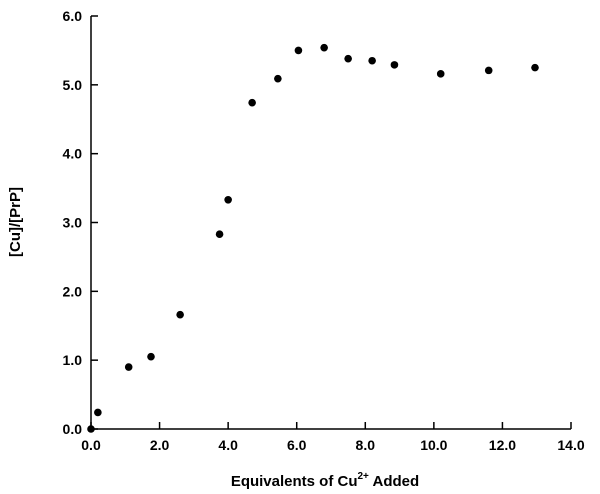 The width and height of the screenshot is (600, 494). Describe the element at coordinates (73, 154) in the screenshot. I see `y-tick-label: 4.0` at that location.